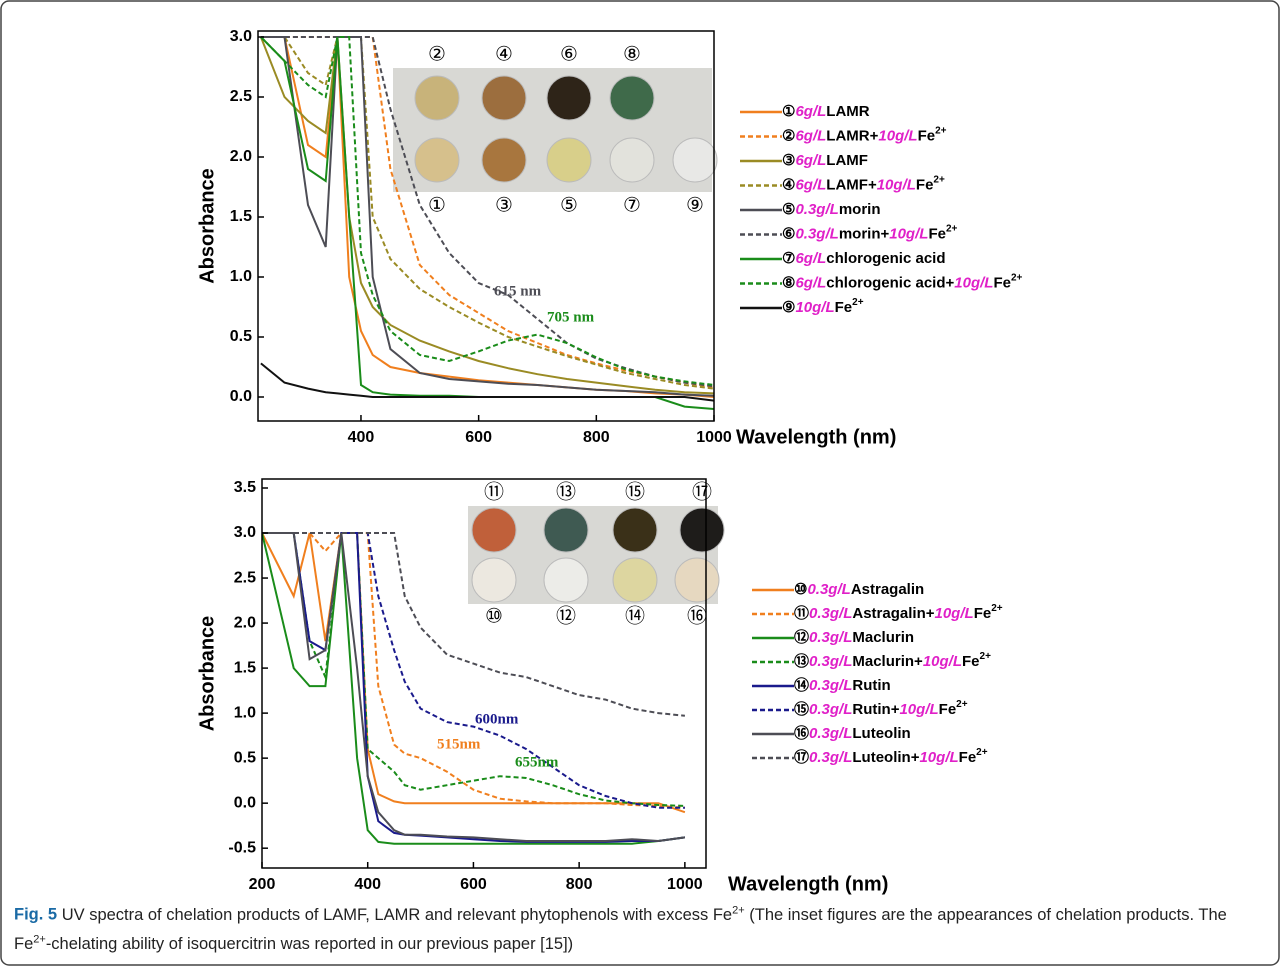  What do you see at coordinates (241, 216) in the screenshot?
I see `y-tick-label: 1.5` at bounding box center [241, 216].